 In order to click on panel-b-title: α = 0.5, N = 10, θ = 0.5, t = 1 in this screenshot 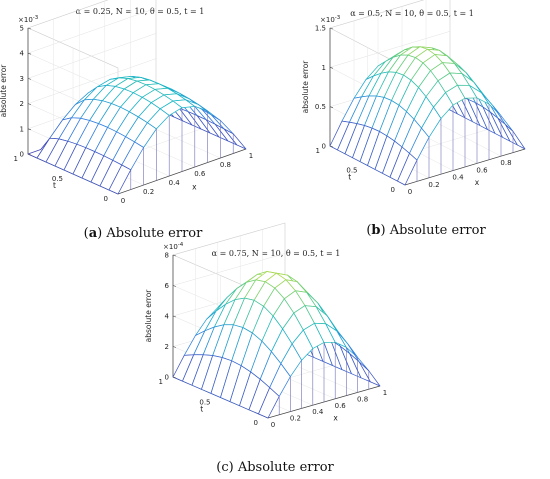, I will do `click(412, 13)`.